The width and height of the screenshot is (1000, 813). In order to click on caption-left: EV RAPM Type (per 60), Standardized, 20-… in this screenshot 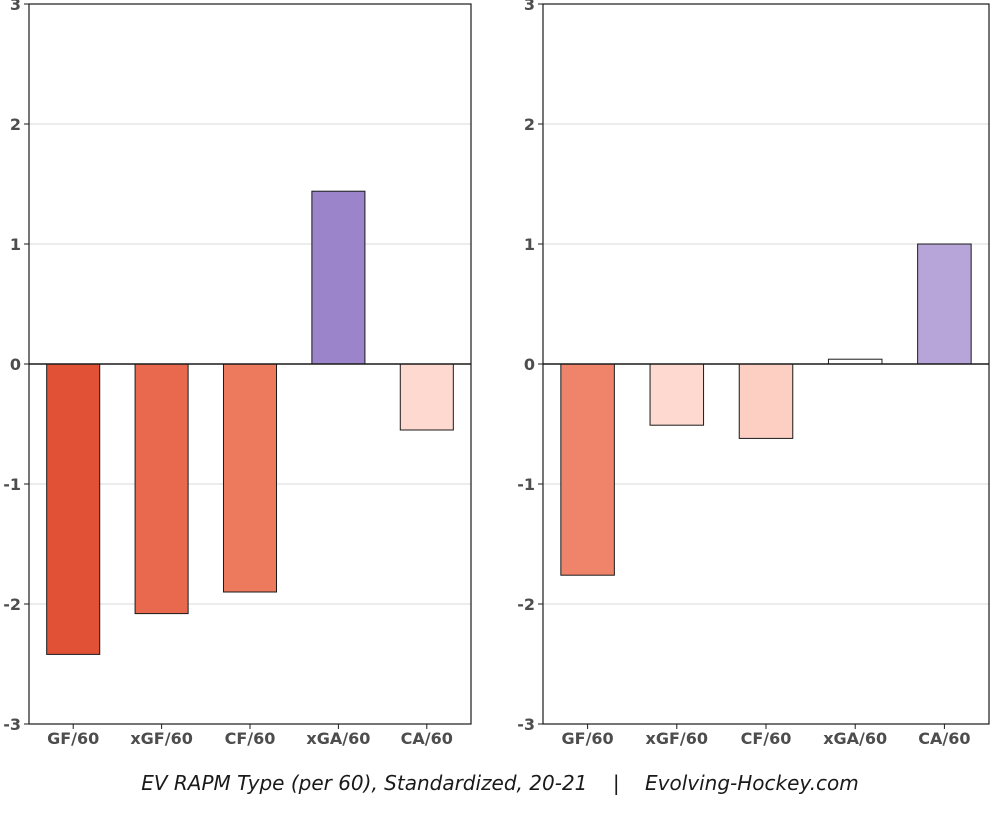, I will do `click(364, 783)`.